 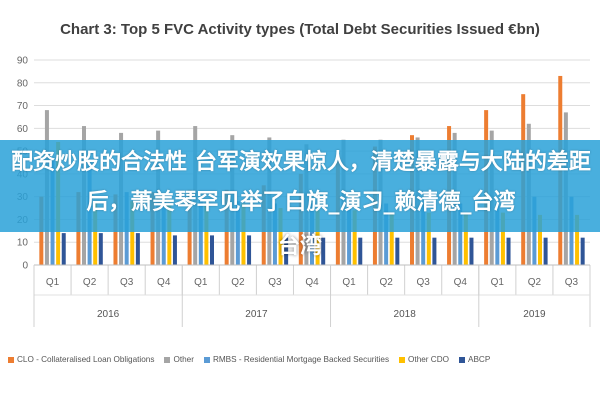 I want to click on legend-label: CLO - Collateralised Loan Obligations, so click(x=86, y=359).